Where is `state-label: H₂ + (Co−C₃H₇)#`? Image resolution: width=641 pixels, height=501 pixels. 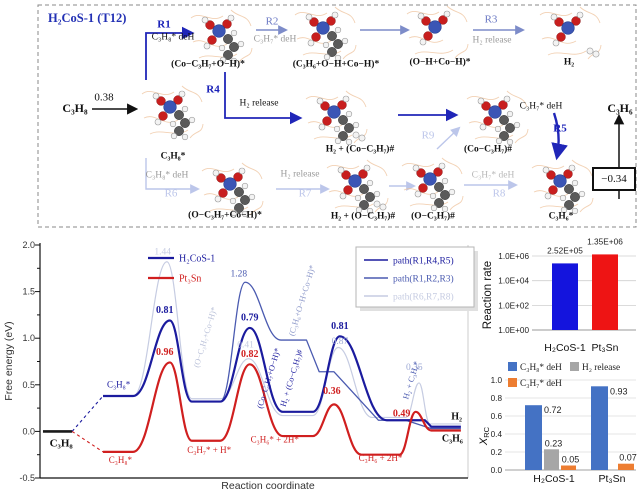 state-label: H₂ + (Co−C₃H₇)# is located at coordinates (292, 378).